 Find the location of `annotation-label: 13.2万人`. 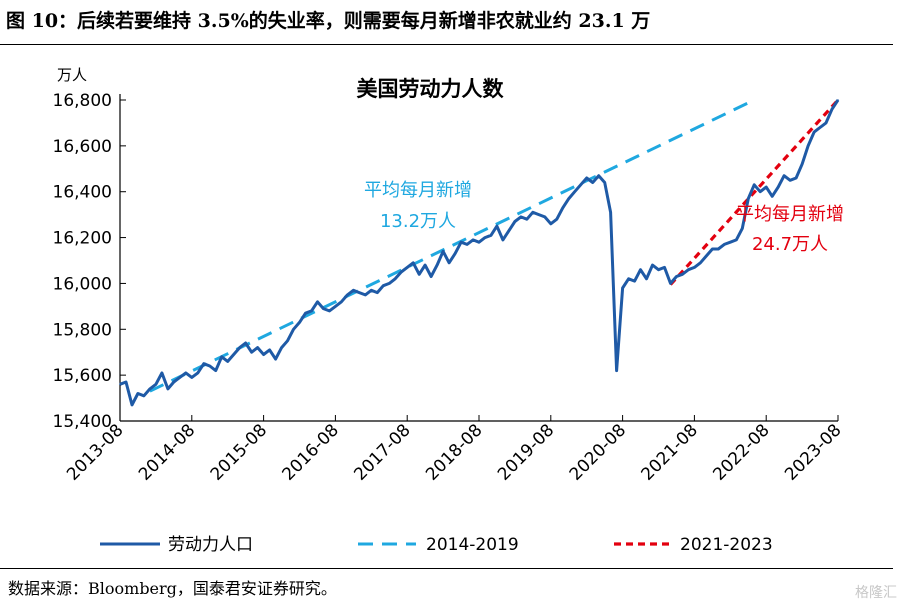

annotation-label: 13.2万人 is located at coordinates (418, 221).